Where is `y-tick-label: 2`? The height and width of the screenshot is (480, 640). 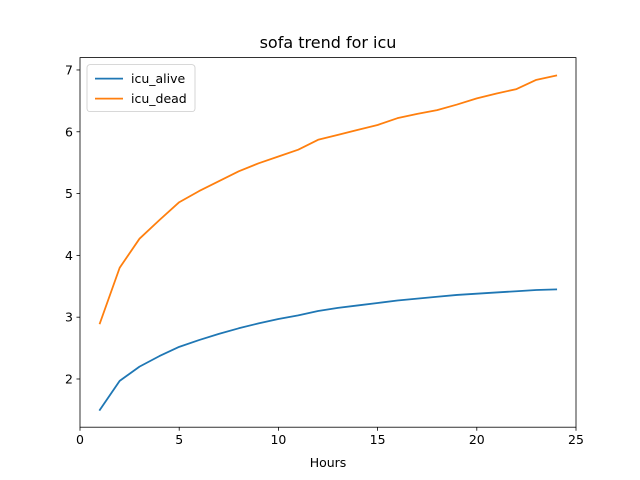 y-tick-label: 2 is located at coordinates (69, 378).